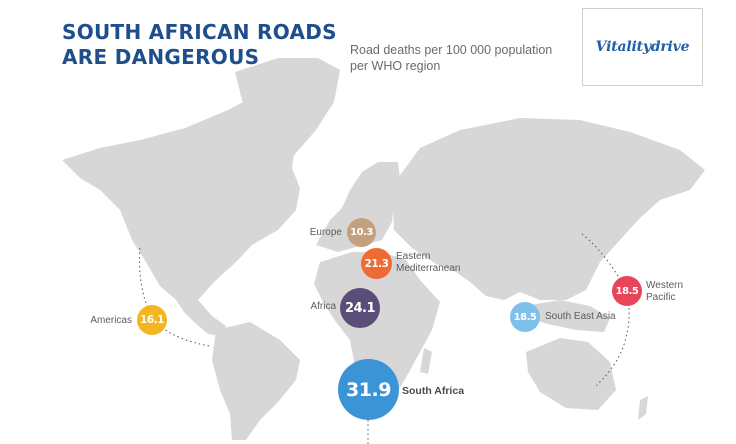 The image size is (736, 444). What do you see at coordinates (201, 318) in the screenshot?
I see `central-america-landmass` at bounding box center [201, 318].